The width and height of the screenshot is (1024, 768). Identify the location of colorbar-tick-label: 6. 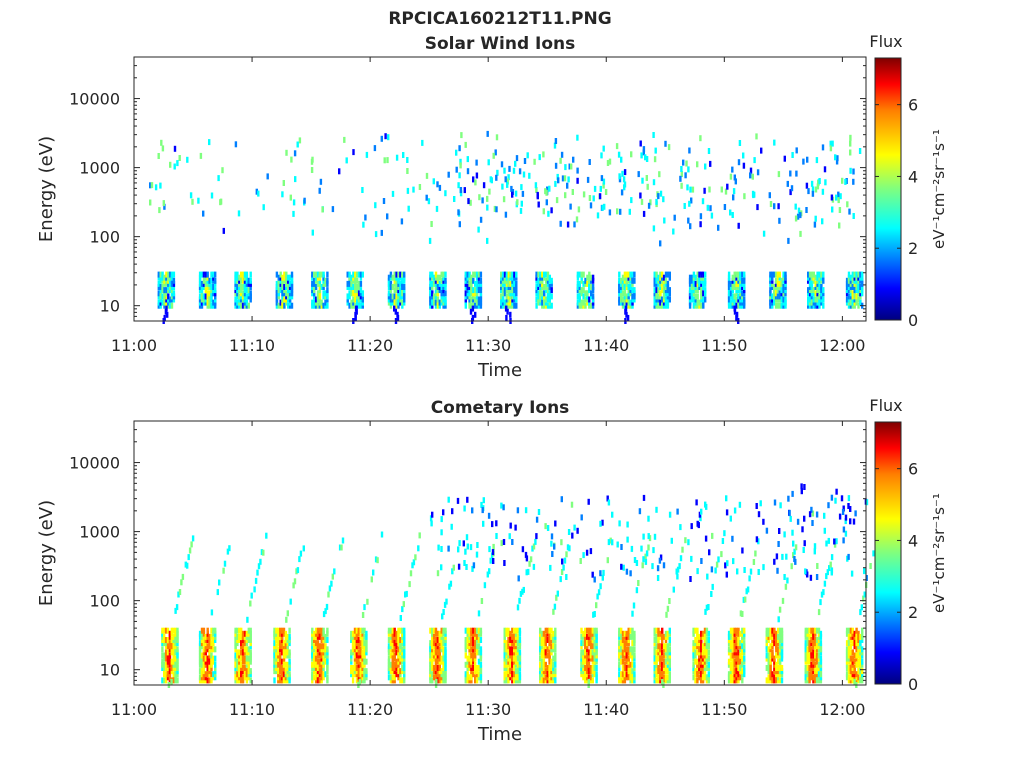
(913, 105).